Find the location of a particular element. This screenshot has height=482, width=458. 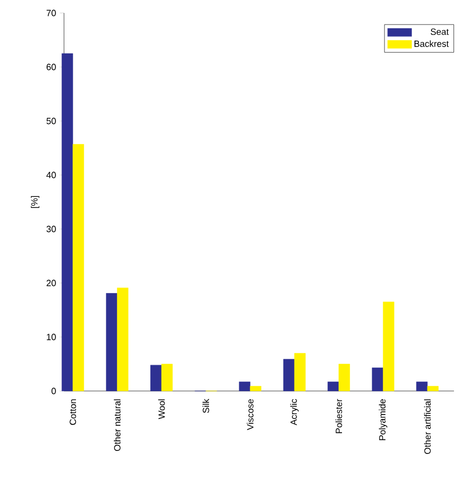

y-tick-label: 40 is located at coordinates (51, 175).